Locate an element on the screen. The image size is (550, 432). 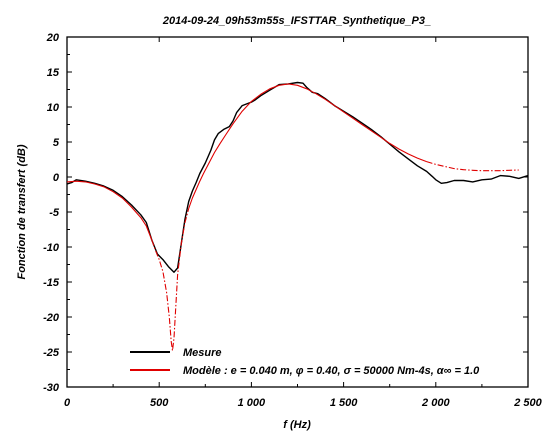
y-tick-labels: 20 15 10 5 0 -5 -10 -15 -20 -25 -30 is located at coordinates (51, 213).